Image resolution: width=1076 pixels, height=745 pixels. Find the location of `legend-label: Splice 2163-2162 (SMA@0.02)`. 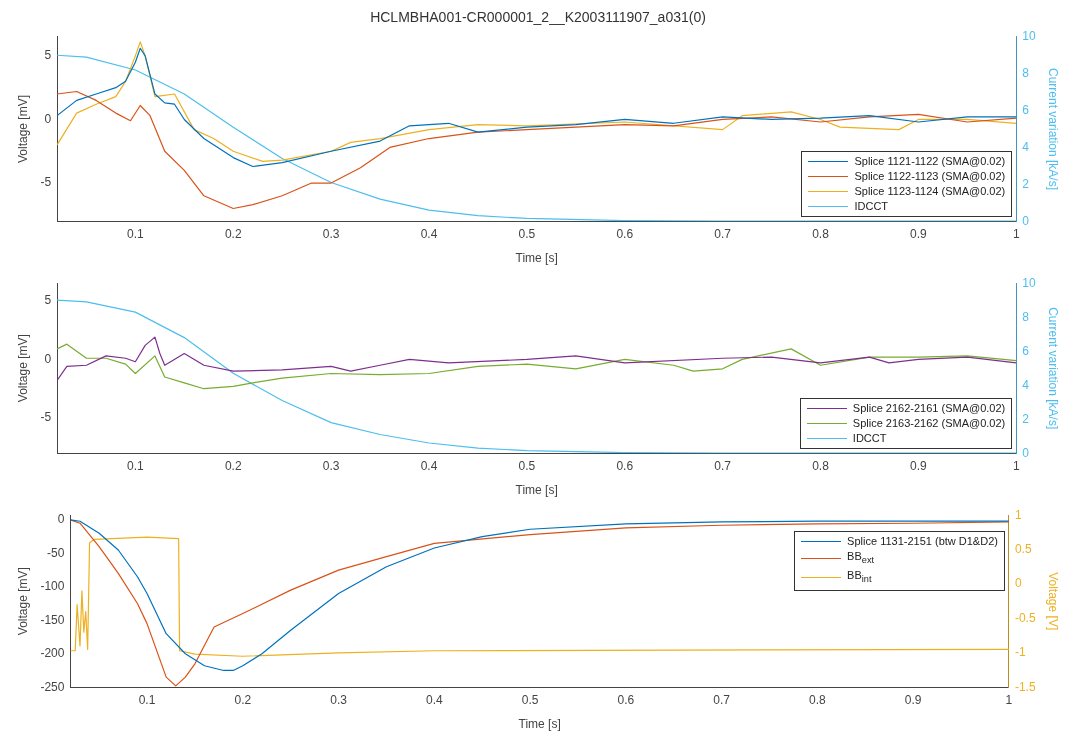

legend-label: Splice 2163-2162 (SMA@0.02) is located at coordinates (929, 424).